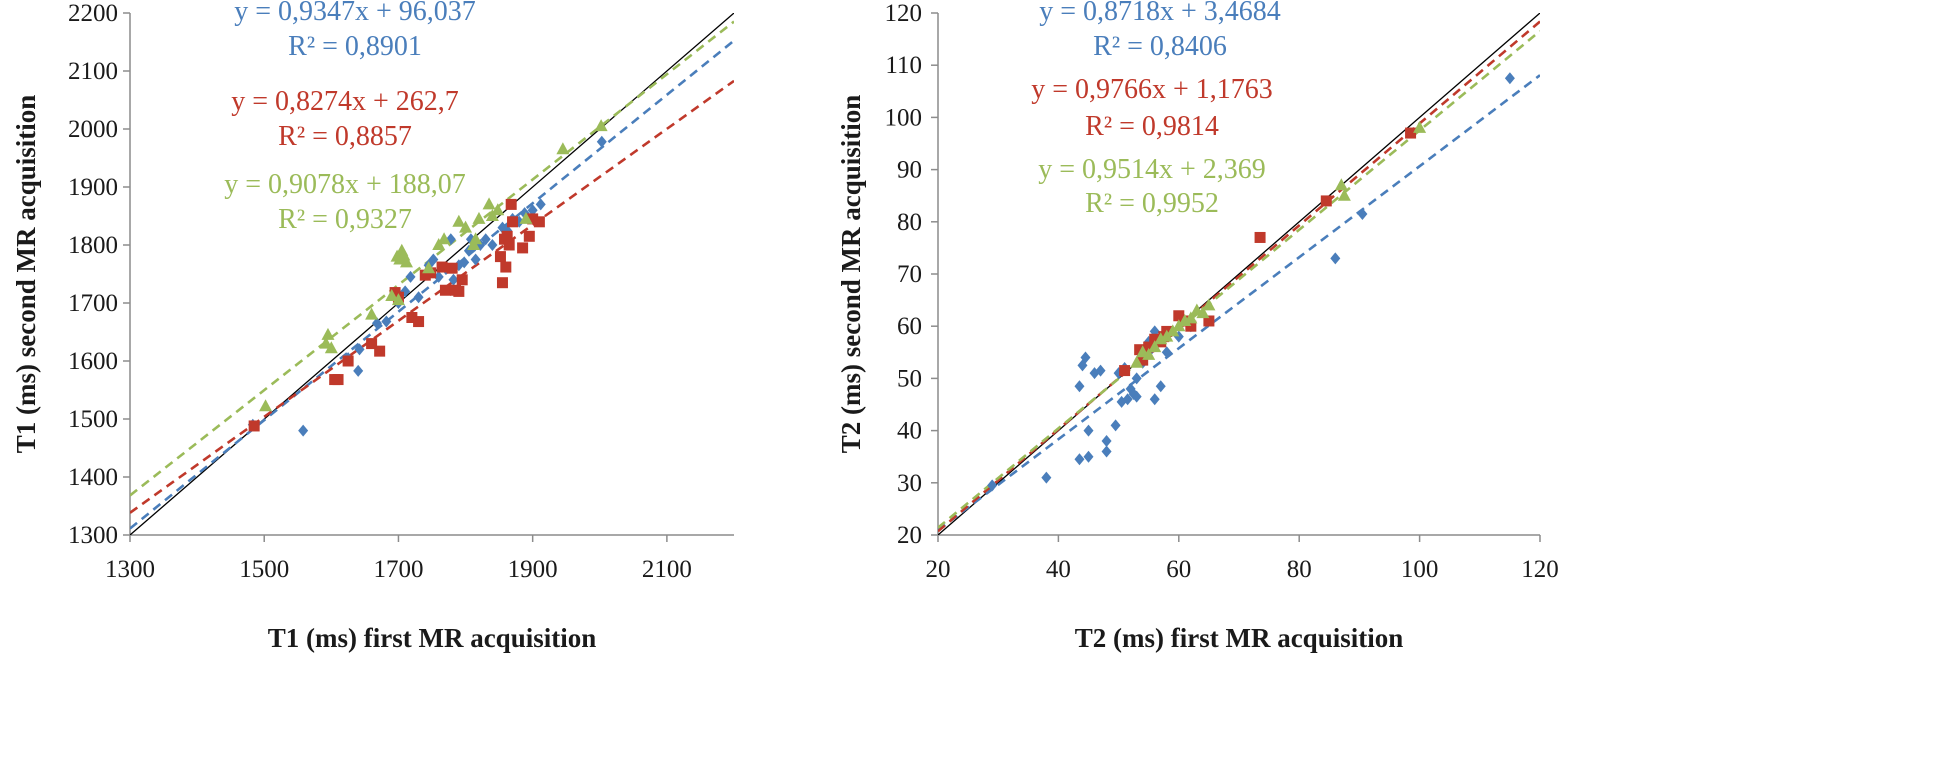 The width and height of the screenshot is (1950, 781). Describe the element at coordinates (909, 483) in the screenshot. I see `y-tick-label: 30` at that location.